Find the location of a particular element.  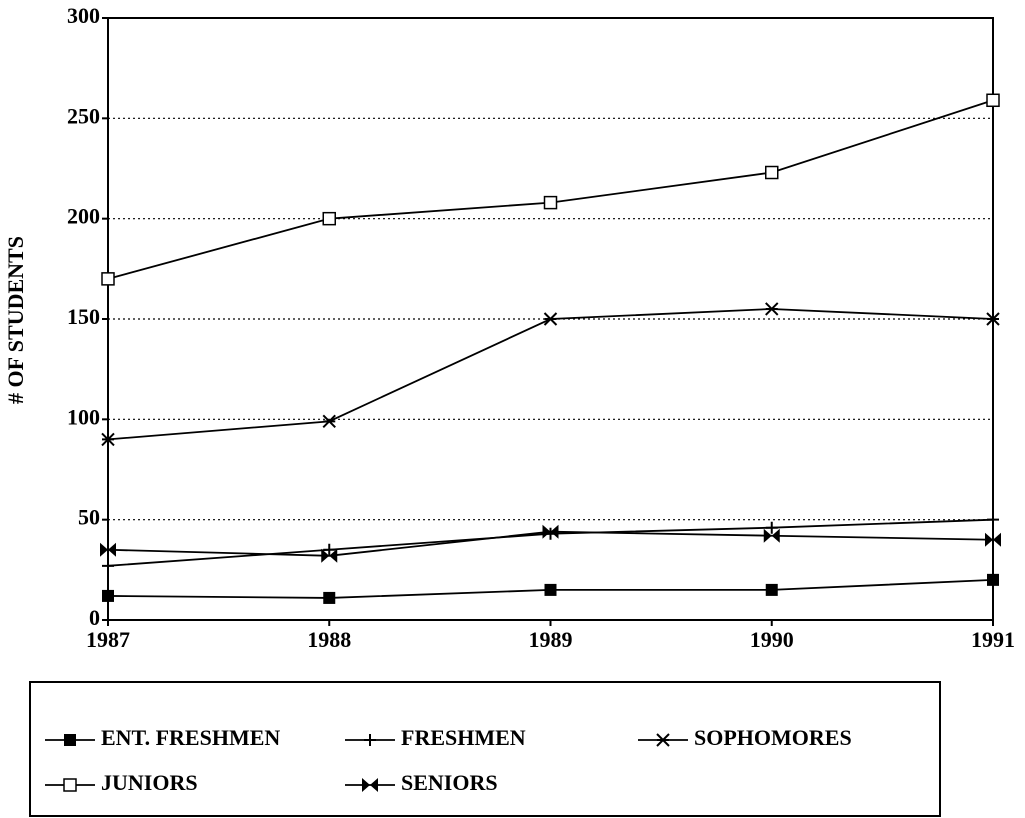

y-tick-label: 150 is located at coordinates (83, 316).